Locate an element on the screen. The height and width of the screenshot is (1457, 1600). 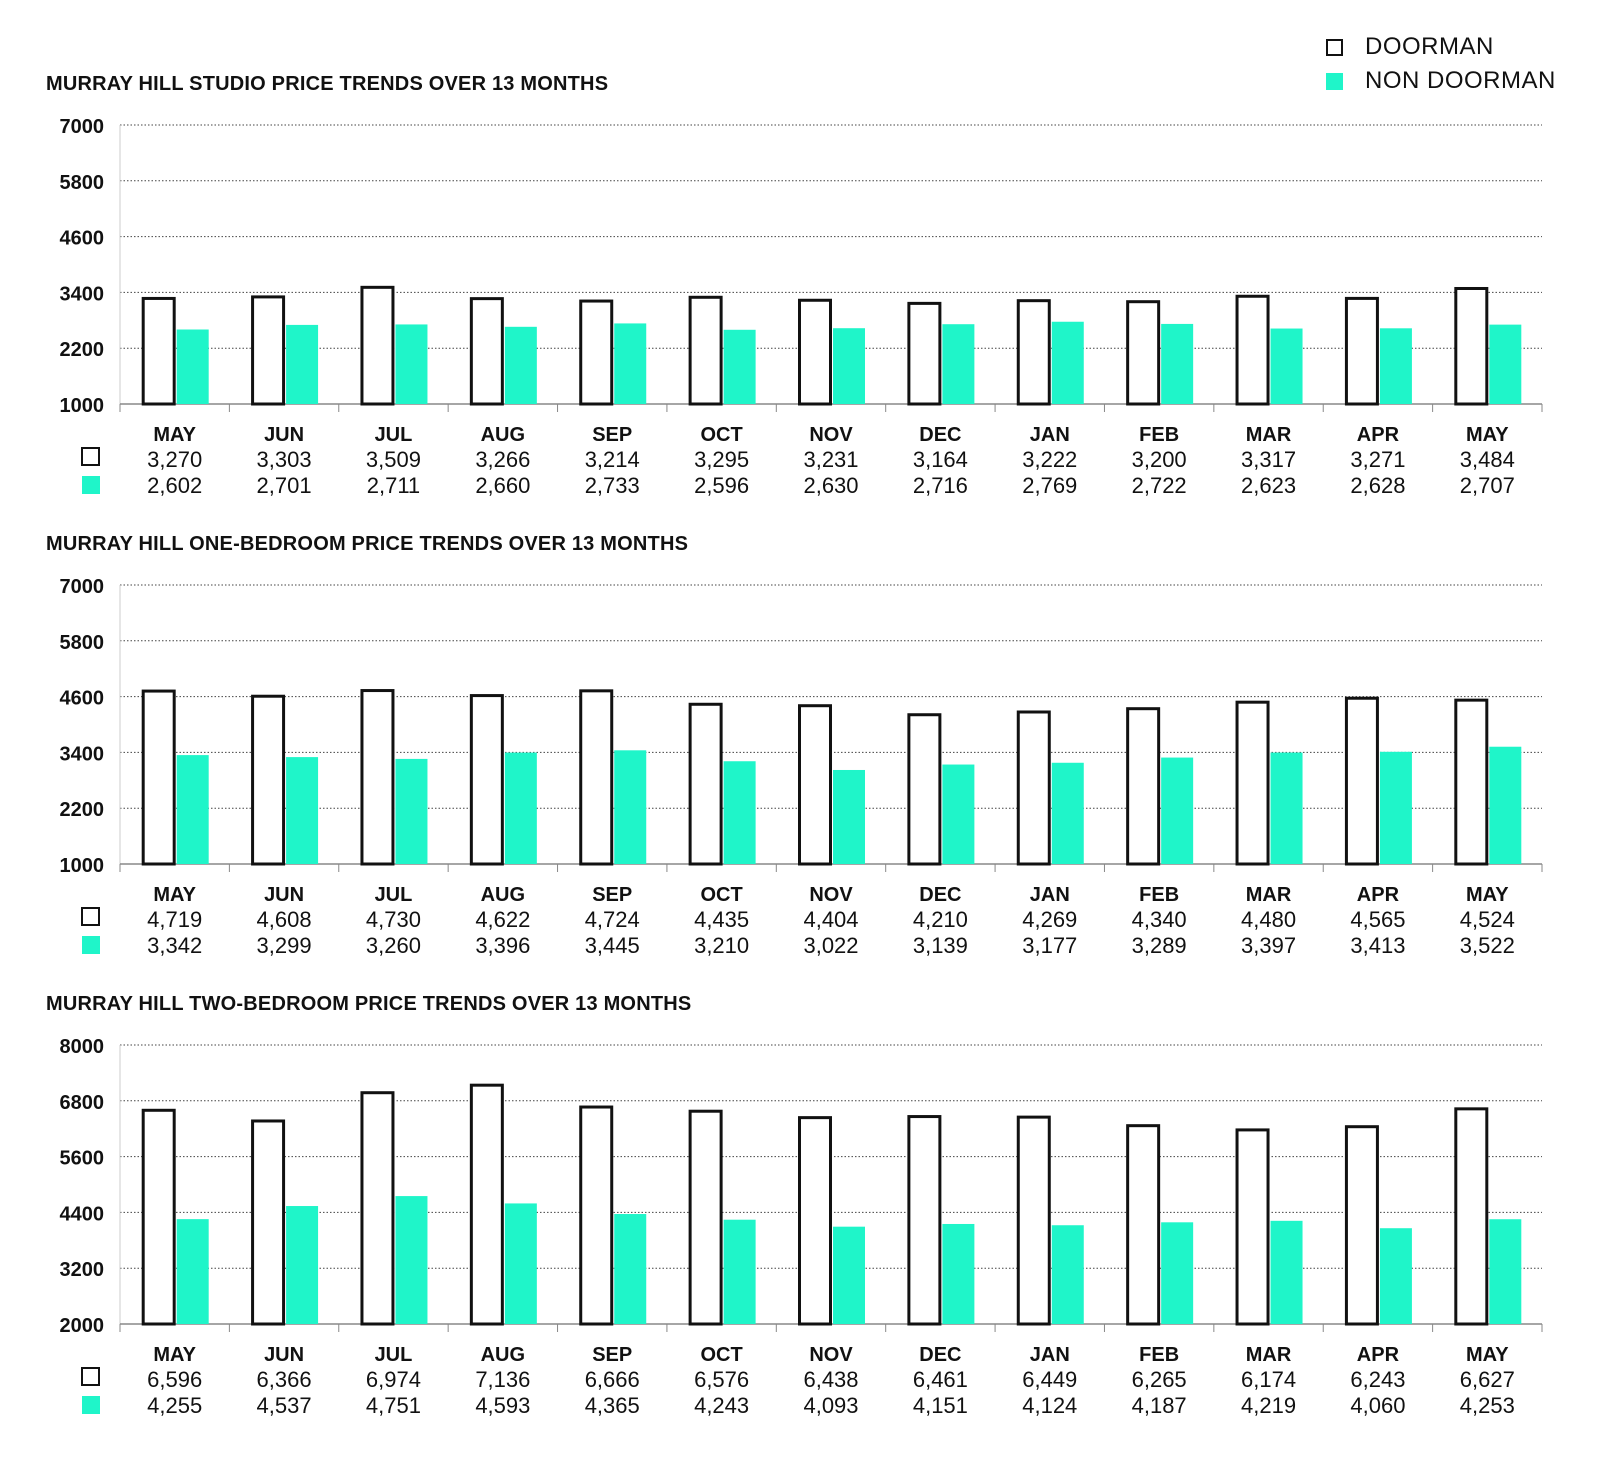
chart-1-category-label: OCT is located at coordinates (722, 435).